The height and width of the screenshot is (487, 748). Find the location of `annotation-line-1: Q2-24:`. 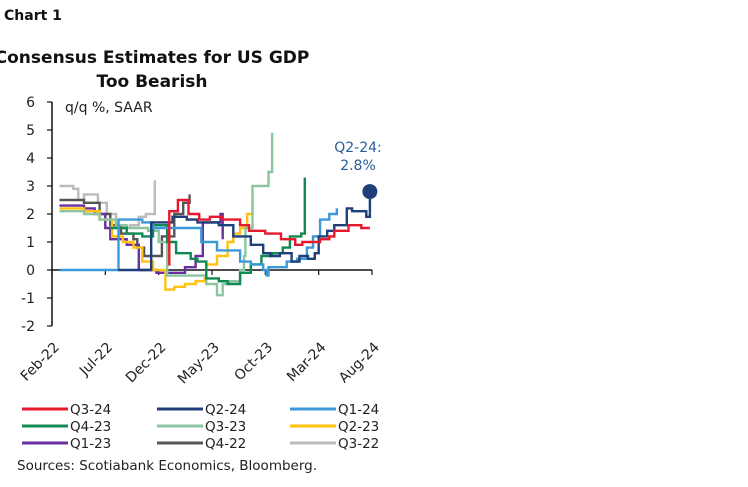

annotation-line-1: Q2-24: is located at coordinates (358, 148).